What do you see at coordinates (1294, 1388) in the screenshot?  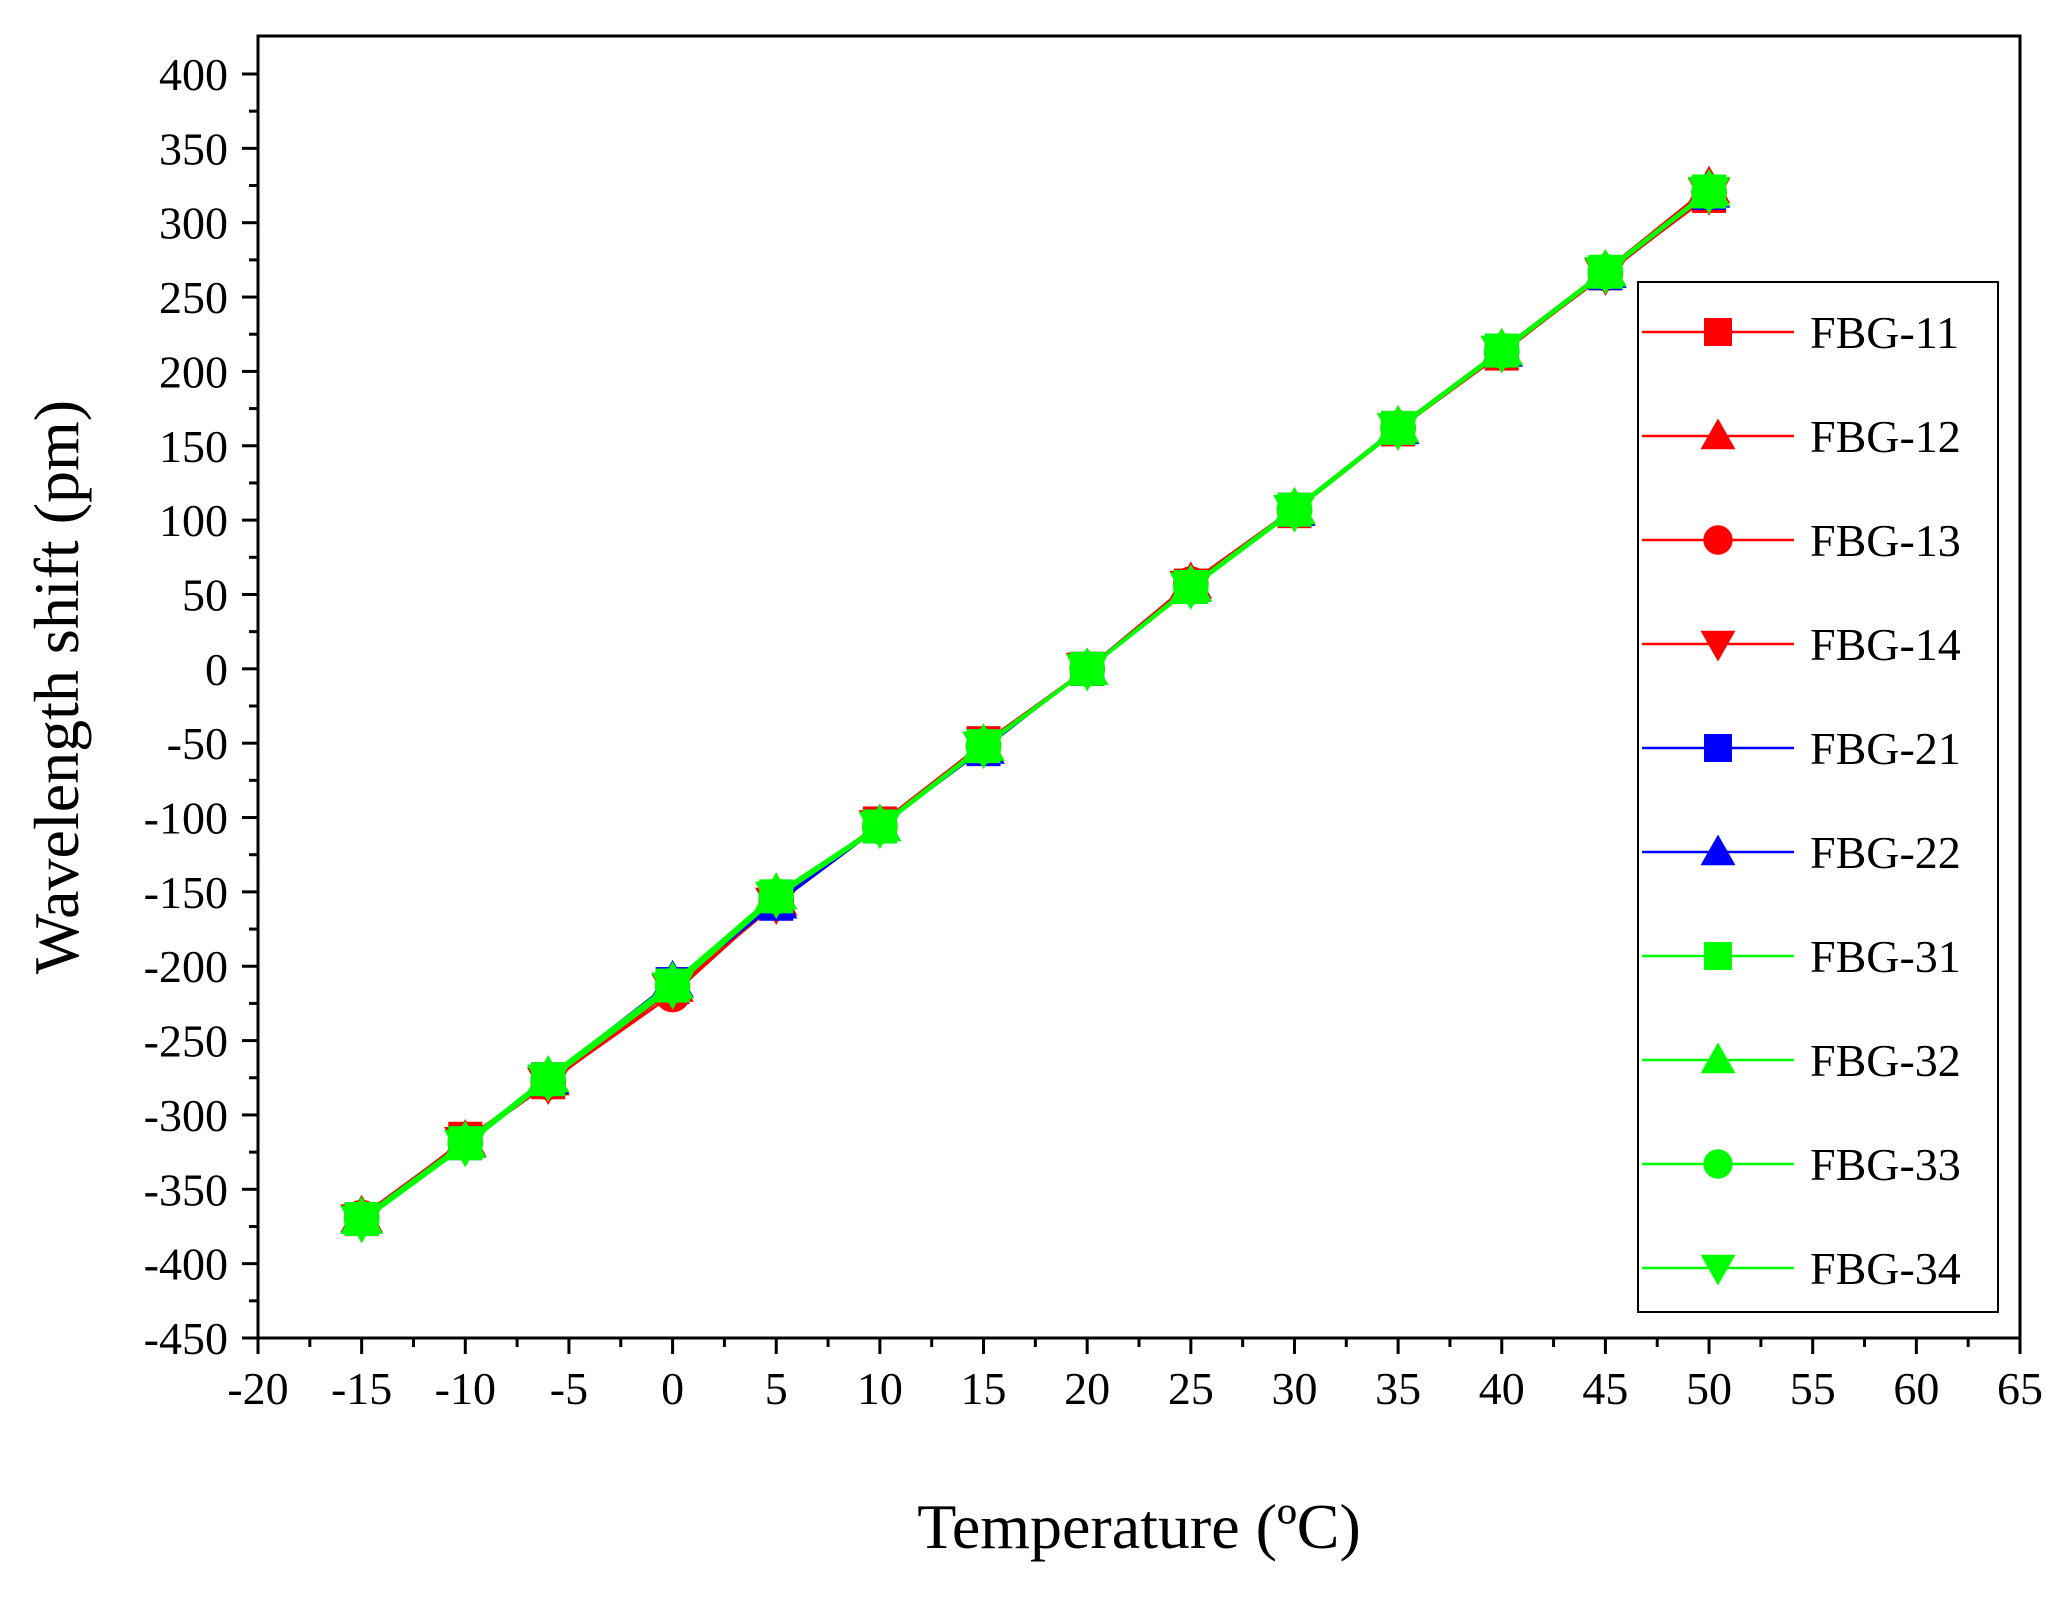 I see `x-tick-label: 30` at bounding box center [1294, 1388].